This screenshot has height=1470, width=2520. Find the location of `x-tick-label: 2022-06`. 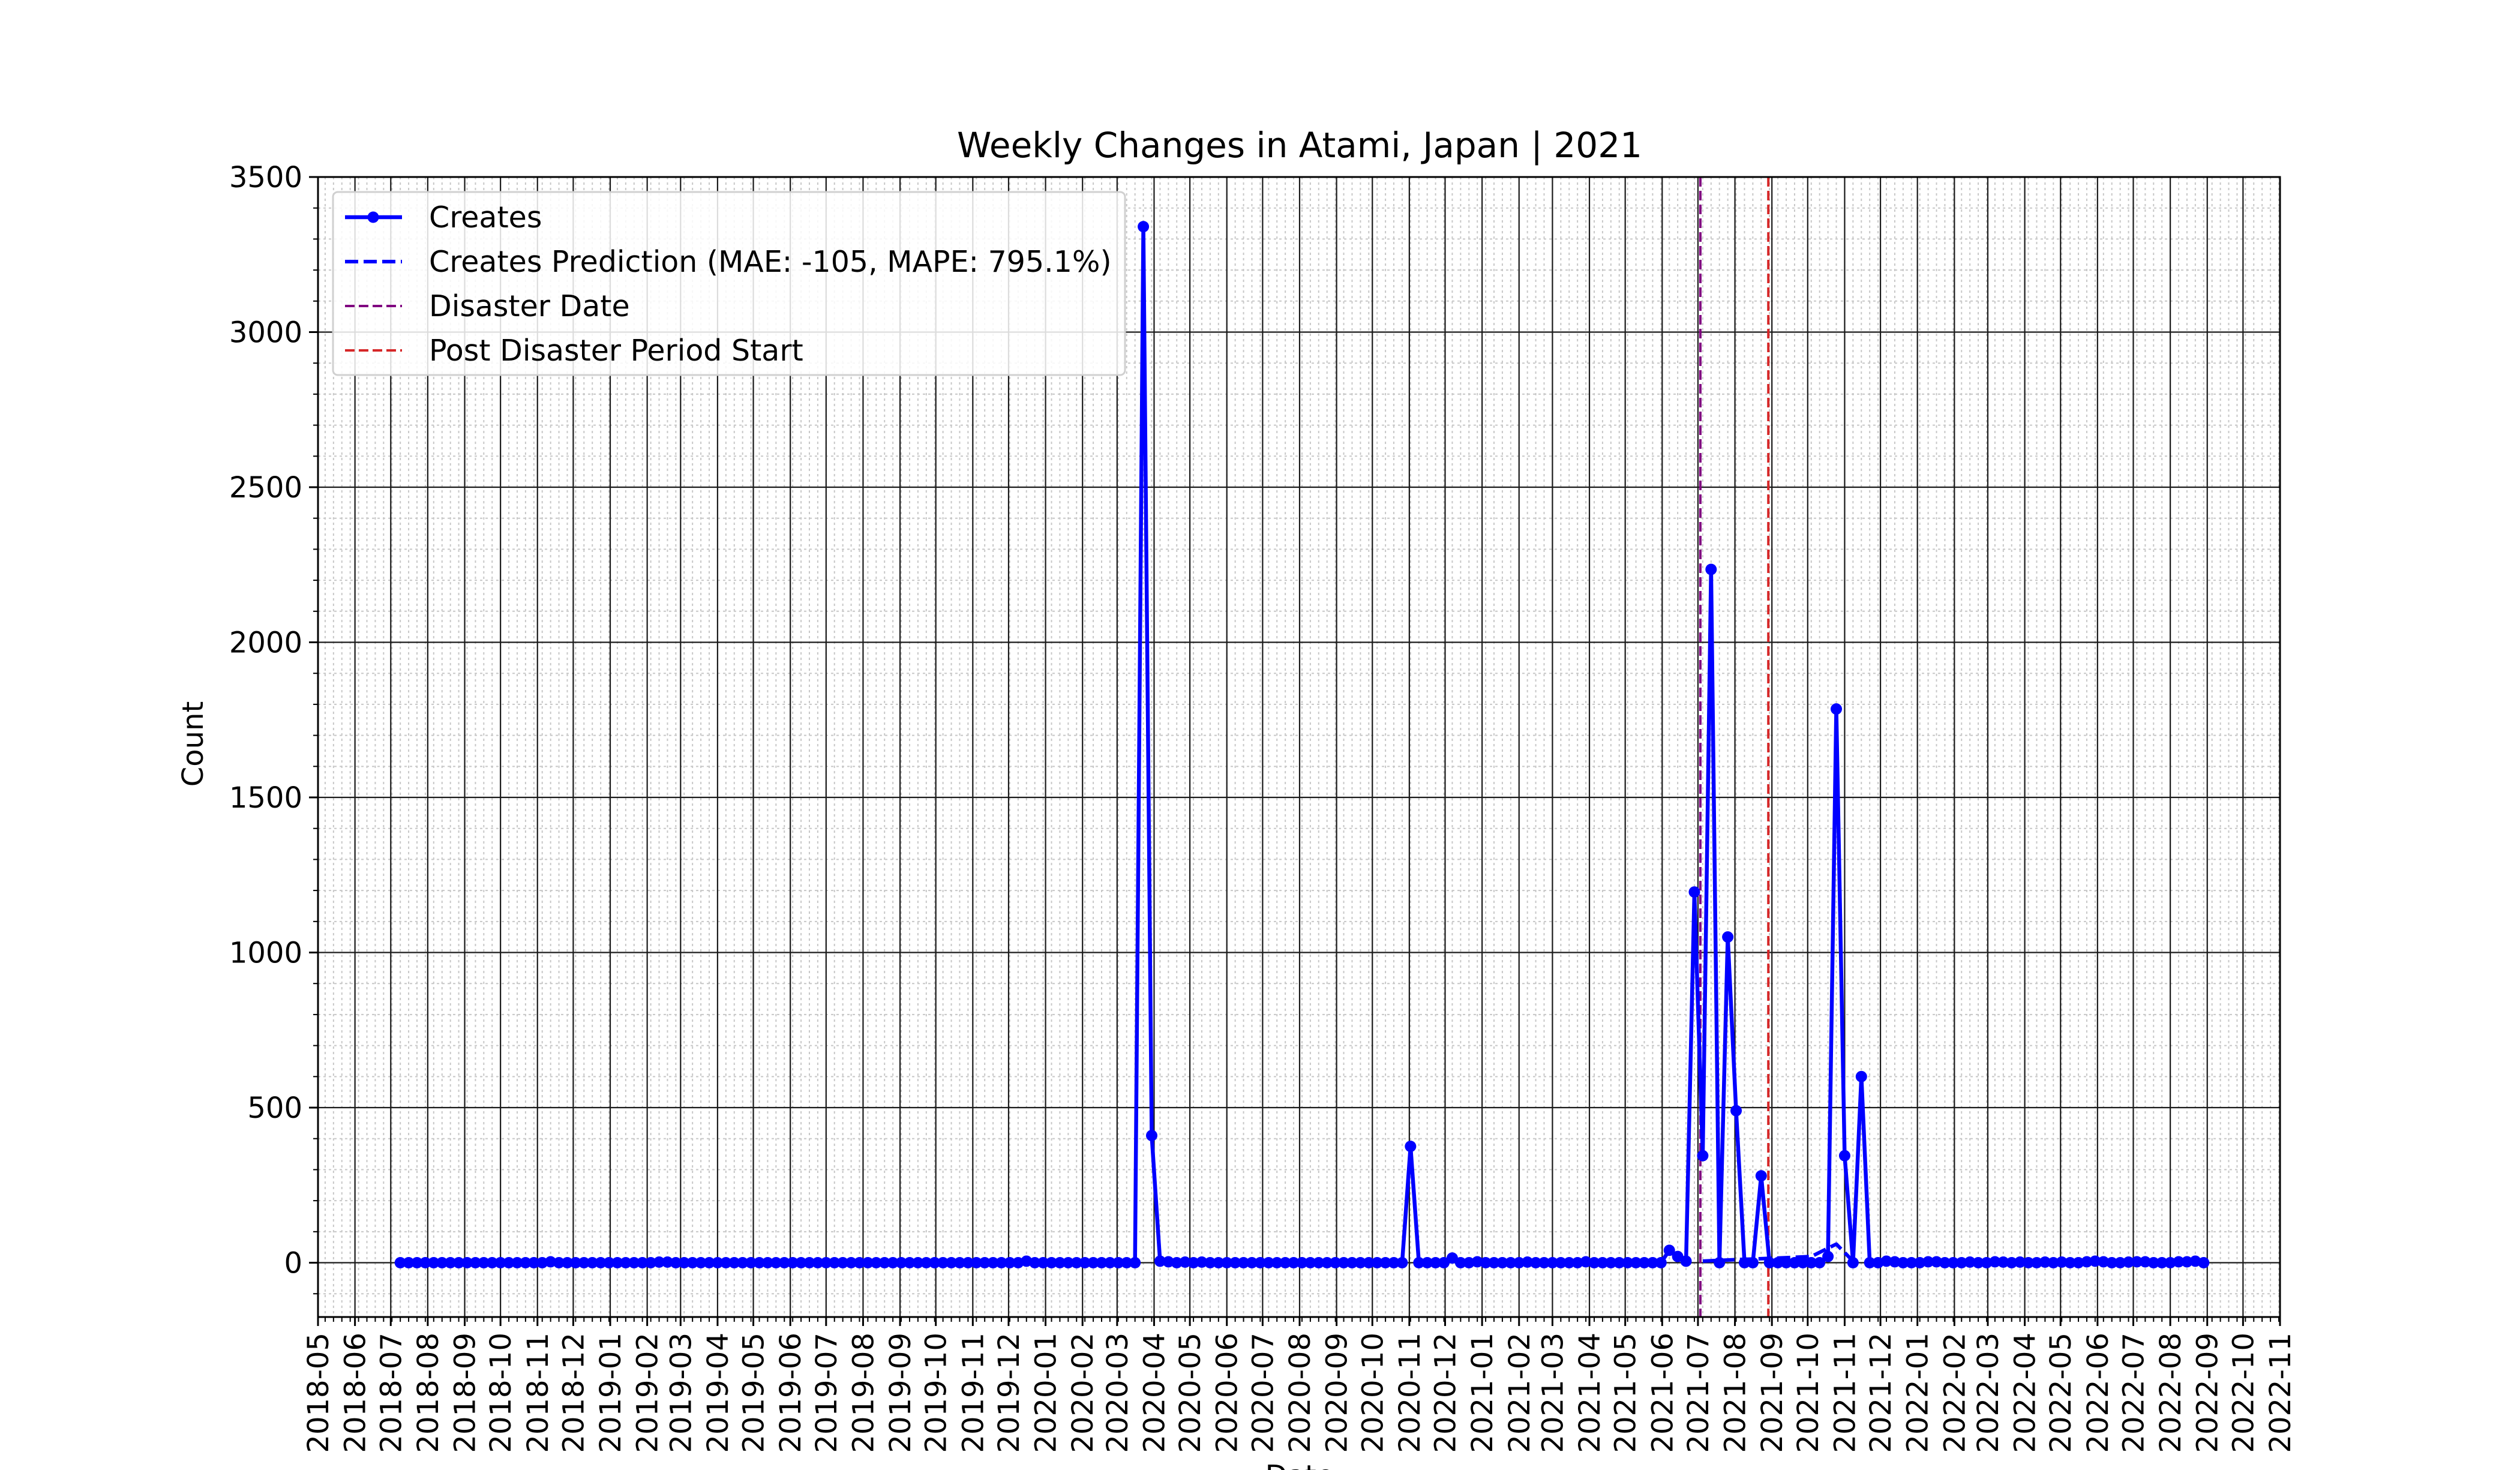

x-tick-label: 2022-06 is located at coordinates (2098, 1393).